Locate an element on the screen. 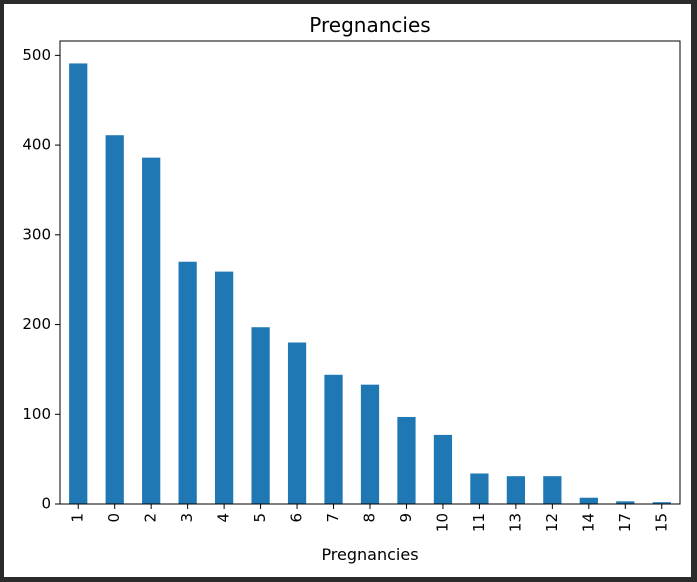 Image resolution: width=697 pixels, height=582 pixels. x-tick-label: 13 is located at coordinates (515, 522).